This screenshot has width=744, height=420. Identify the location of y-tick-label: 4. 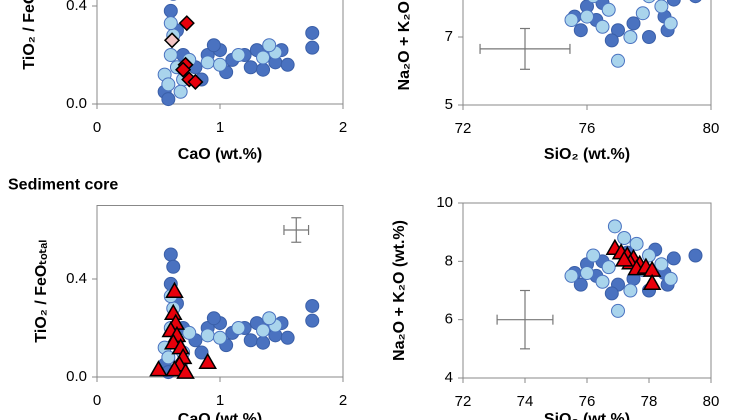
(449, 377).